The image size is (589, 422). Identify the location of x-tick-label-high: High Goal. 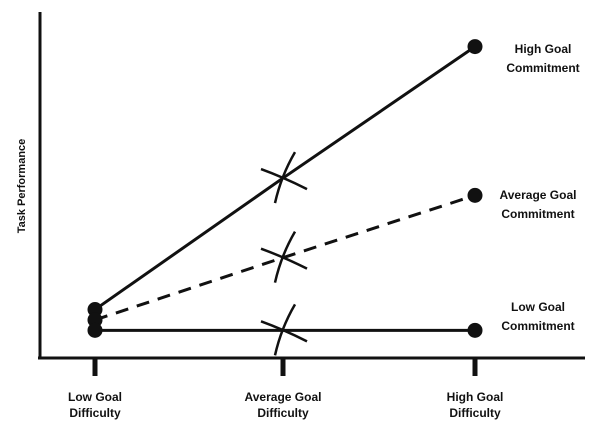
(475, 397).